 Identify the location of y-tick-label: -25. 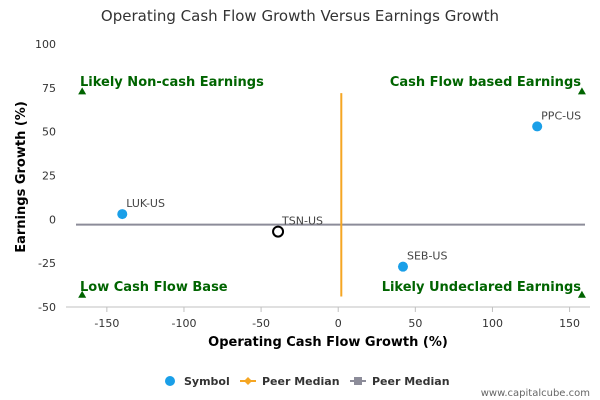
(47, 263).